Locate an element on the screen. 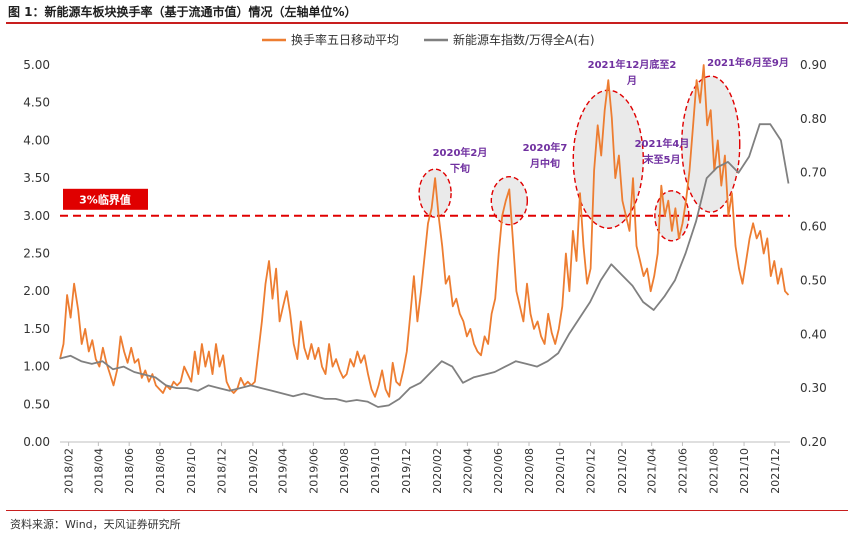  y-left-tick-label: 5.00 is located at coordinates (36, 65).